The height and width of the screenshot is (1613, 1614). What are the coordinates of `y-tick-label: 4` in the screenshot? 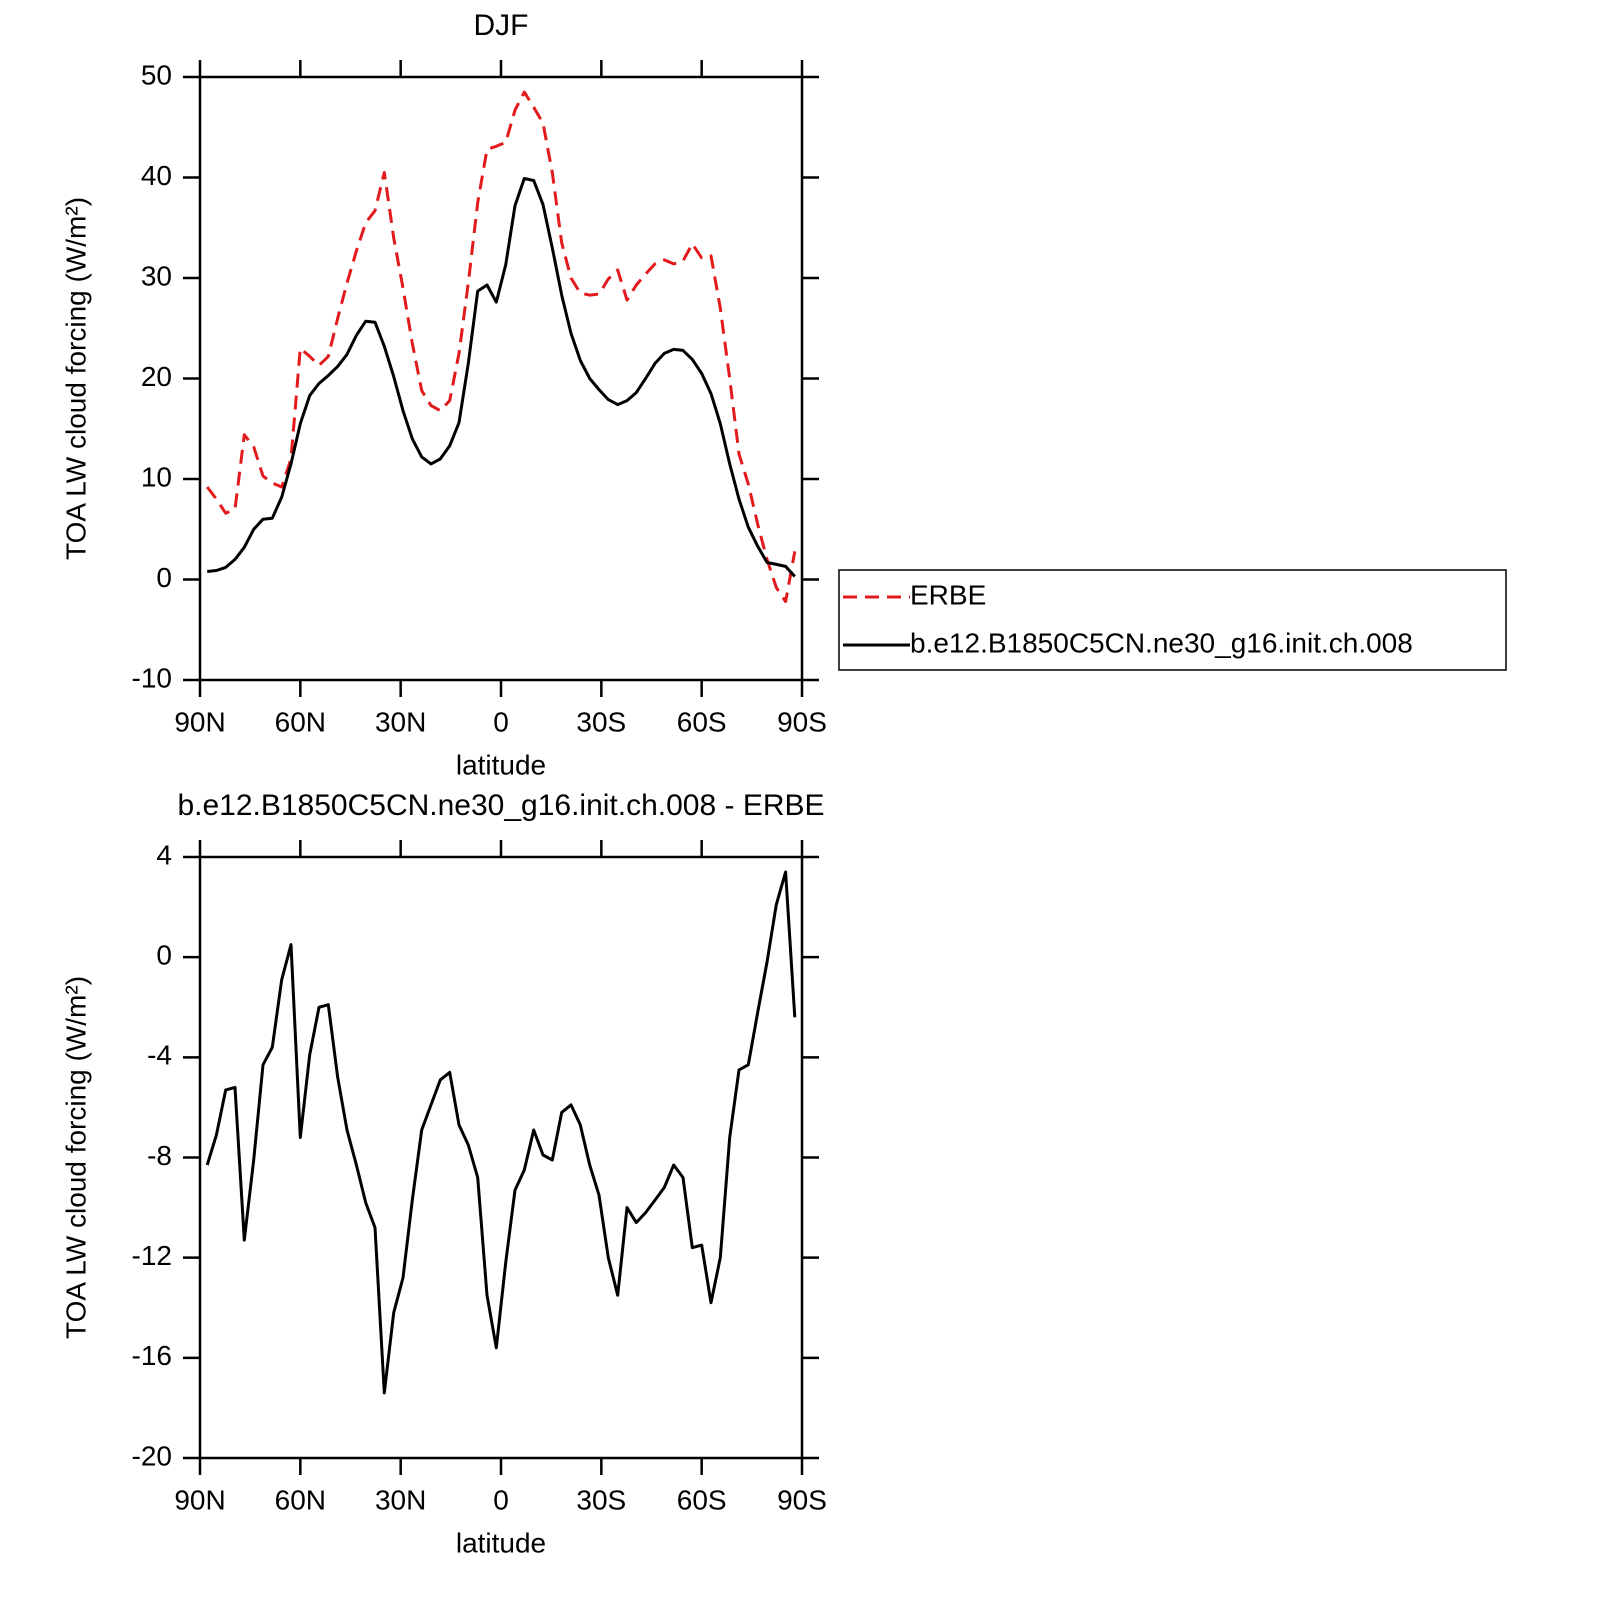 It's located at (164, 854).